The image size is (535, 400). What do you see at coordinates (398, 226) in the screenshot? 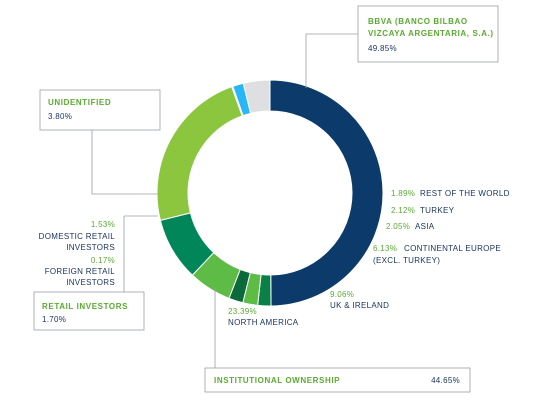
I see `asia-value: 2.05%` at bounding box center [398, 226].